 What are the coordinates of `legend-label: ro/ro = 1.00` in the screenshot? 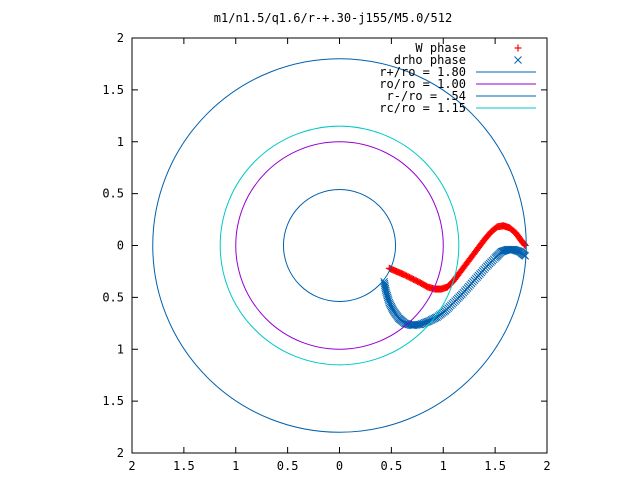 It's located at (422, 84).